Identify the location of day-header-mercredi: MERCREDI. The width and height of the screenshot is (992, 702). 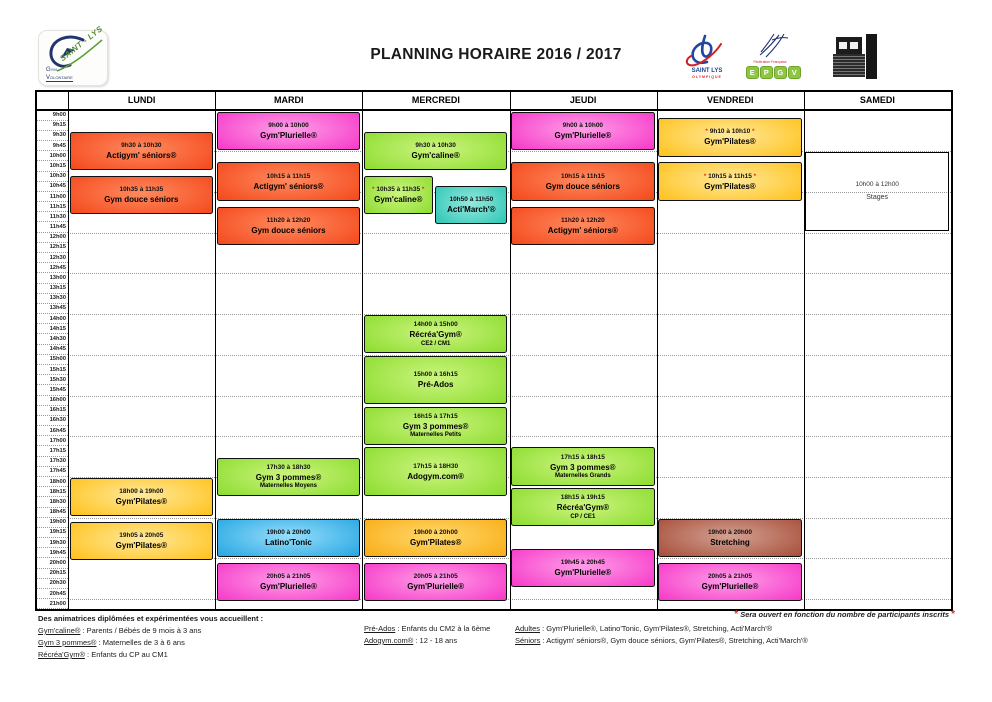
(435, 100).